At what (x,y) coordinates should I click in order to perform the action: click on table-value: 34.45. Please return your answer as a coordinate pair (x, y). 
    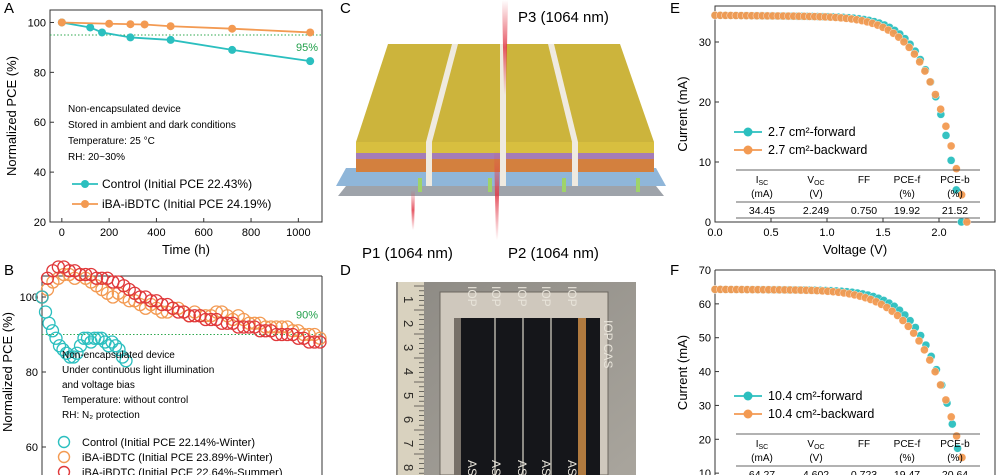
    Looking at the image, I should click on (762, 211).